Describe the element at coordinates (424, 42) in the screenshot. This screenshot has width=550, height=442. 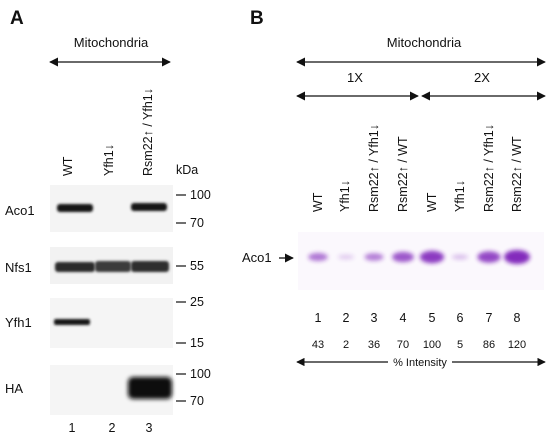
I see `panel-b-header: Mitochondria` at that location.